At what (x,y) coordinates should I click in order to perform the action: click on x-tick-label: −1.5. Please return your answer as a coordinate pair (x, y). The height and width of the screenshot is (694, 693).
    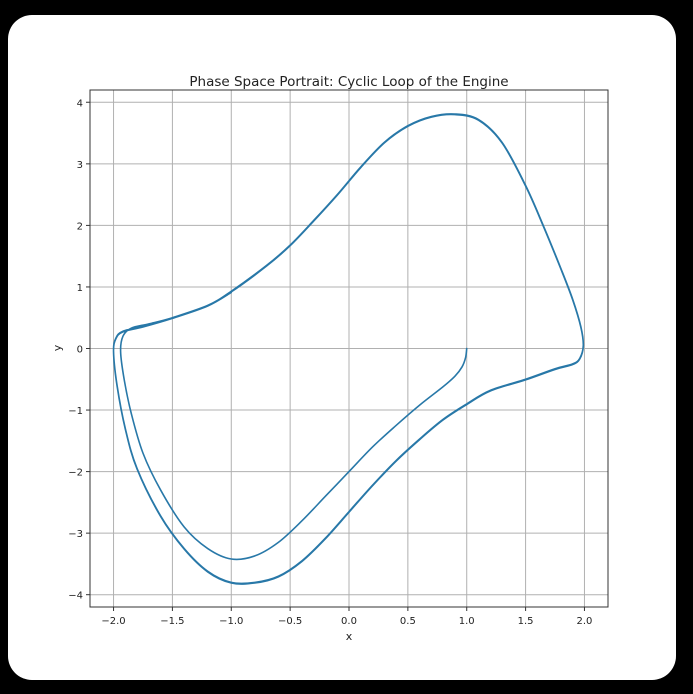
    Looking at the image, I should click on (172, 621).